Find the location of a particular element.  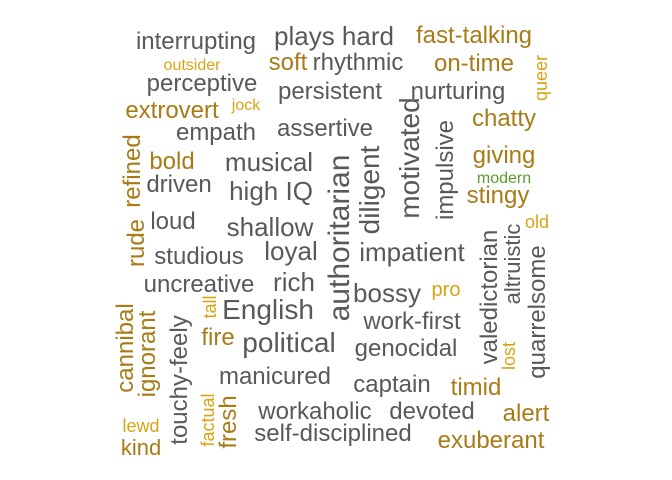

word-workaholic: workaholic is located at coordinates (315, 411).